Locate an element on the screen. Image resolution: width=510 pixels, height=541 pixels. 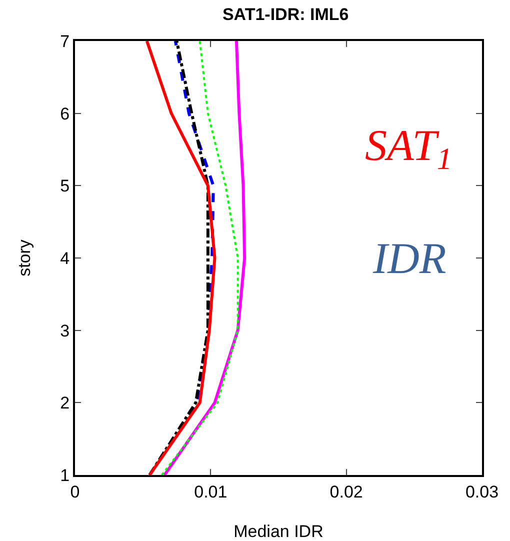
y-tick-label: 6 is located at coordinates (65, 114).